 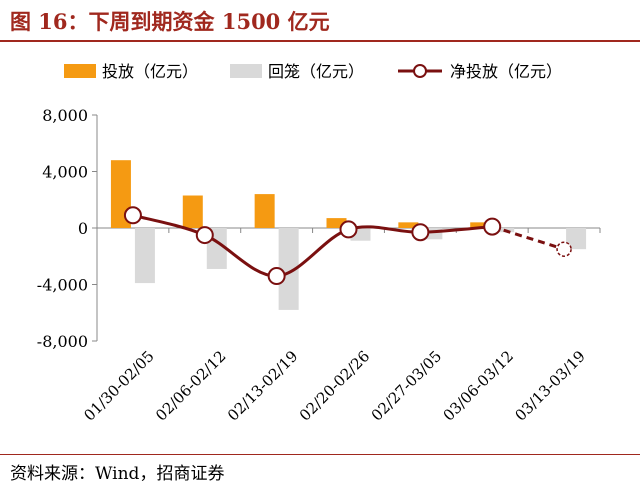 I want to click on chart-title: 图 16：下周到期资金 1500 亿元, so click(x=170, y=21).